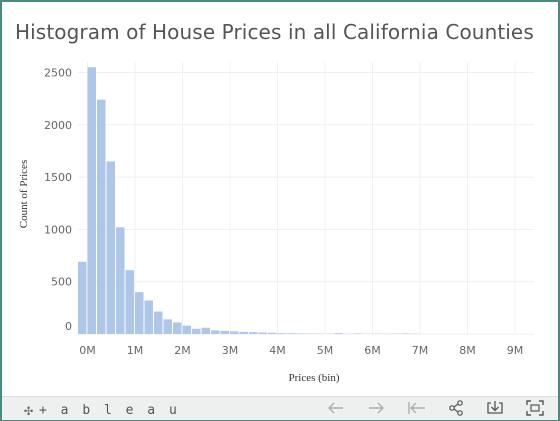 Image resolution: width=560 pixels, height=421 pixels. I want to click on revert-icon, so click(416, 408).